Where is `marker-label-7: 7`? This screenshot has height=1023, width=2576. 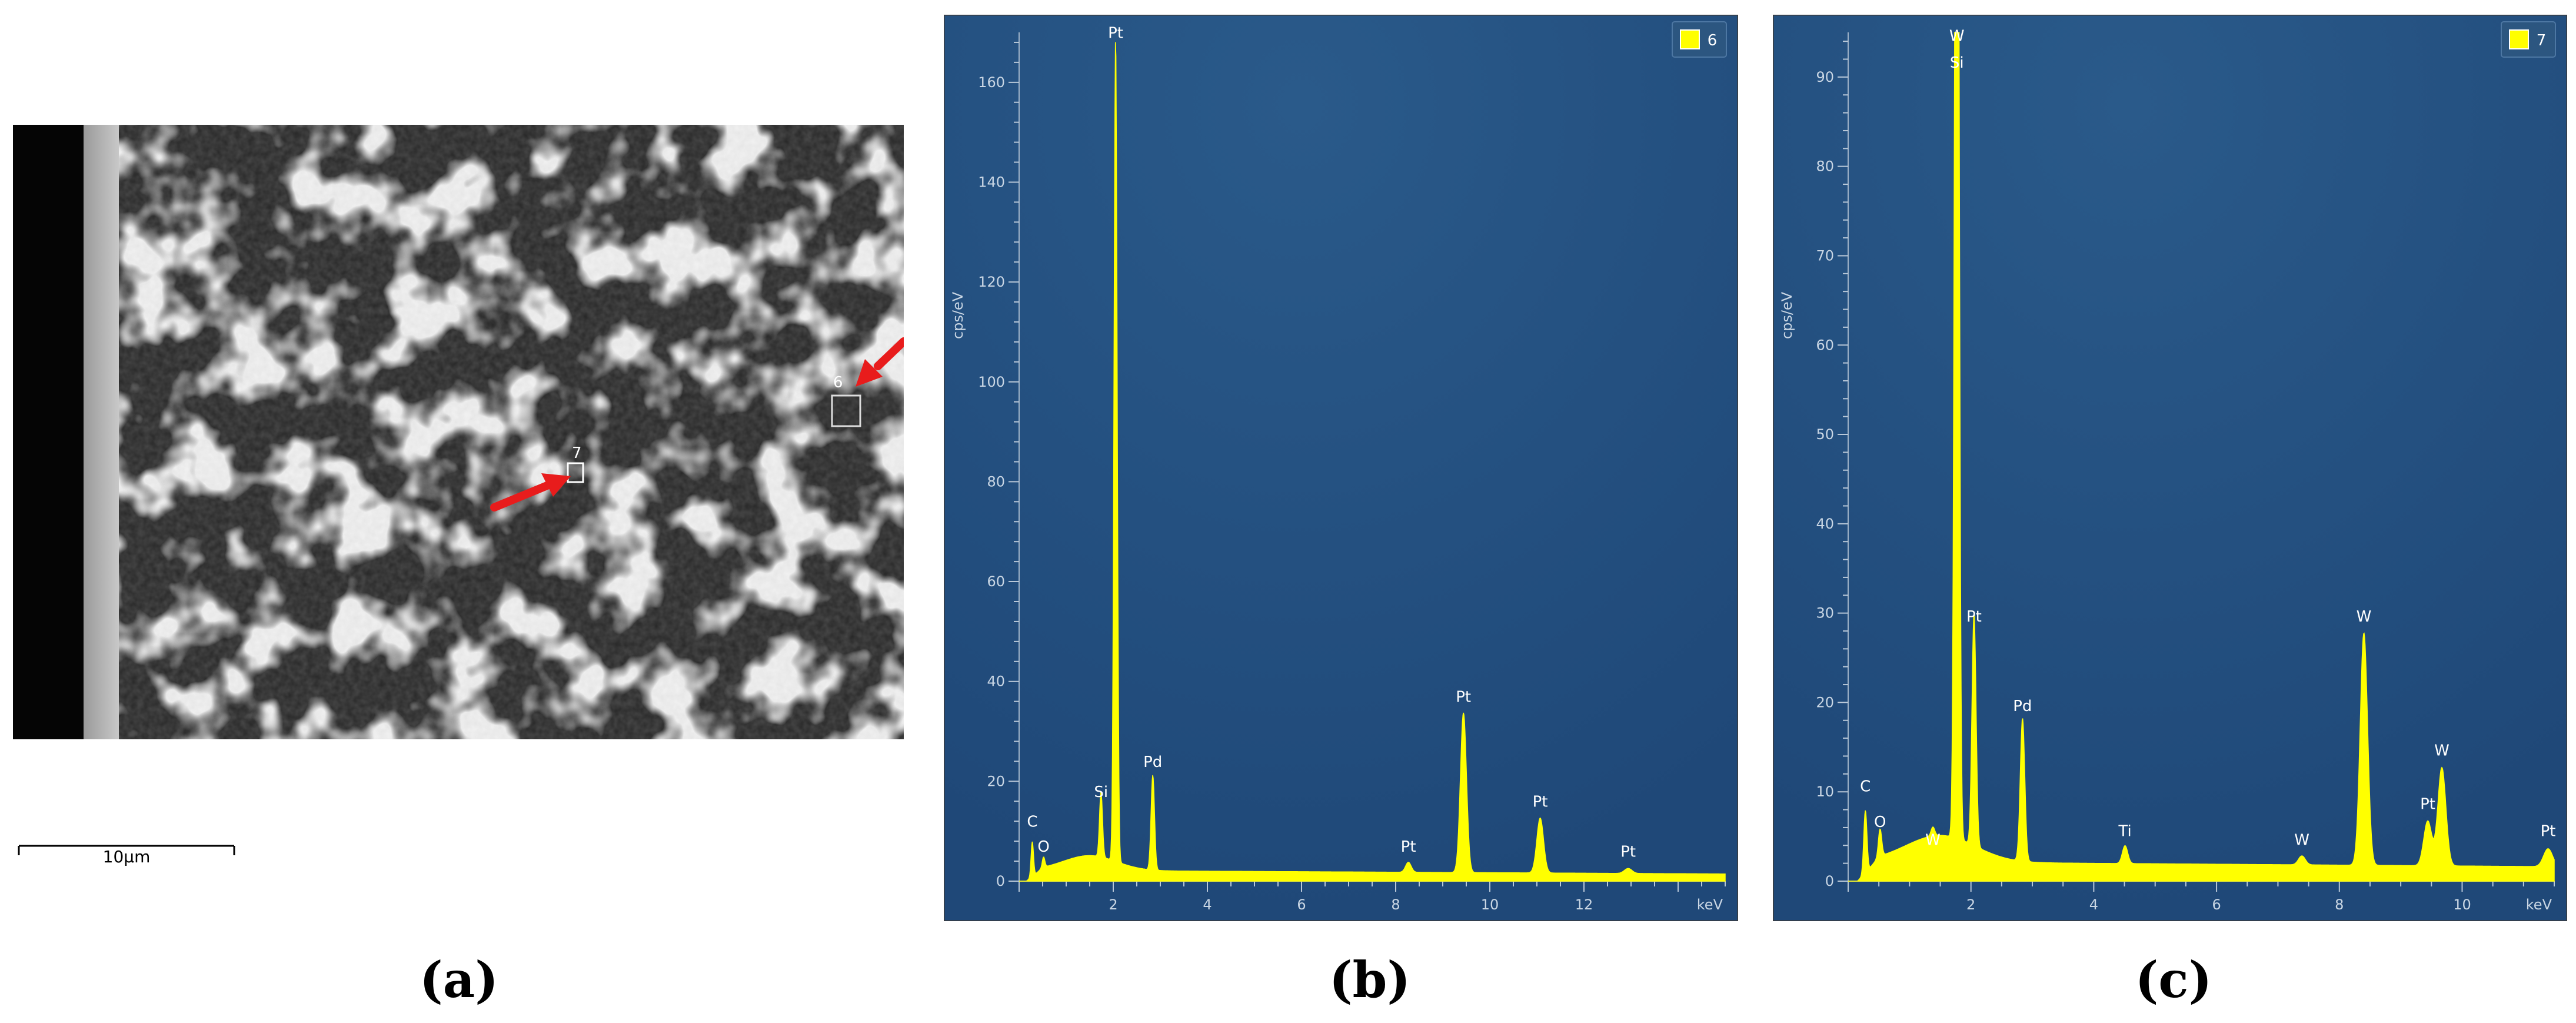
marker-label-7: 7 is located at coordinates (577, 453).